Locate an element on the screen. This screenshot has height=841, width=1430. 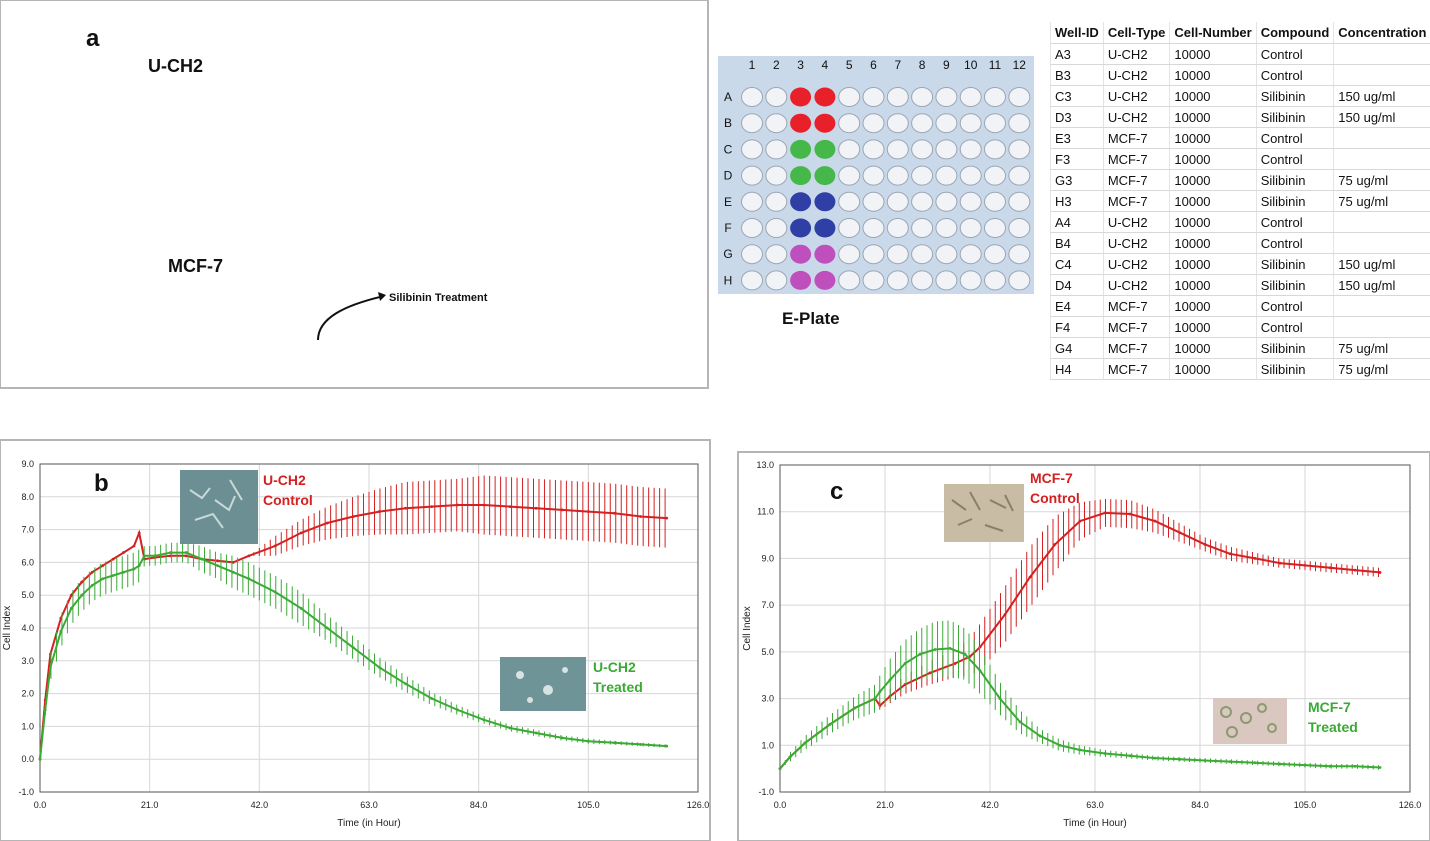
table-cell: C4 is located at coordinates (1077, 264).